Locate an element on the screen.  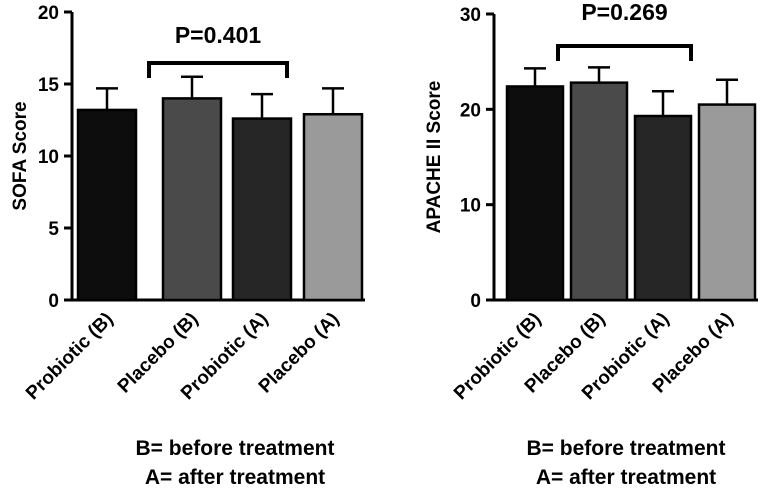
y-tick-label-2-0: 0 is located at coordinates (475, 301).